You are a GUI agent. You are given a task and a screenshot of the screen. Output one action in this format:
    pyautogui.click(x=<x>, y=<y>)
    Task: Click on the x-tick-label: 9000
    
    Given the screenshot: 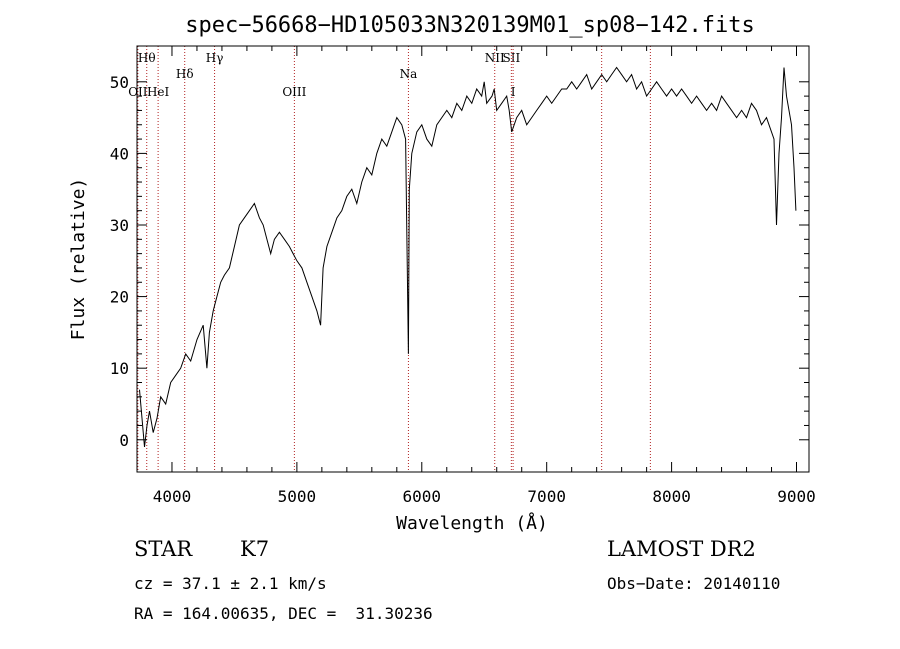 What is the action you would take?
    pyautogui.click(x=796, y=496)
    